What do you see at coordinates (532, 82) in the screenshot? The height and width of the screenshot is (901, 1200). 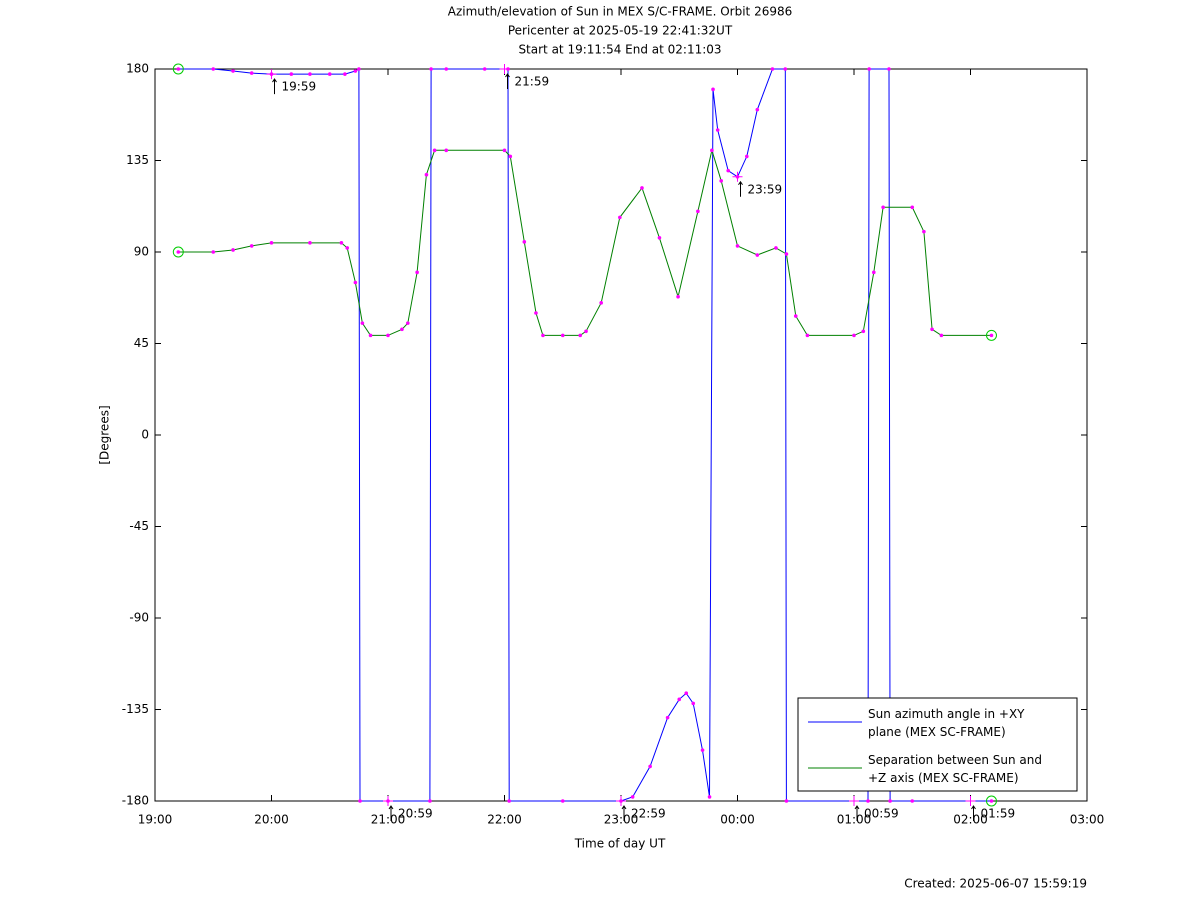 I see `annotation-label: 21:59` at bounding box center [532, 82].